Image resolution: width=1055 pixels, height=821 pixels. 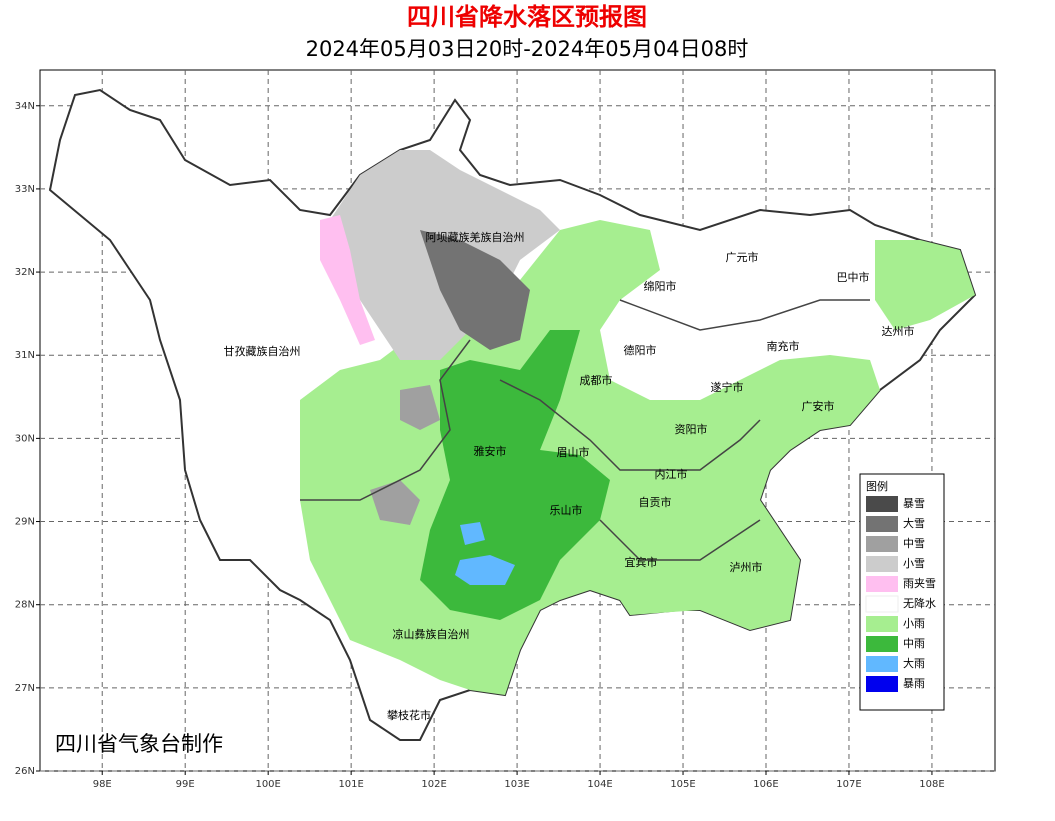 I want to click on y-tick-label: 29N, so click(x=25, y=522).